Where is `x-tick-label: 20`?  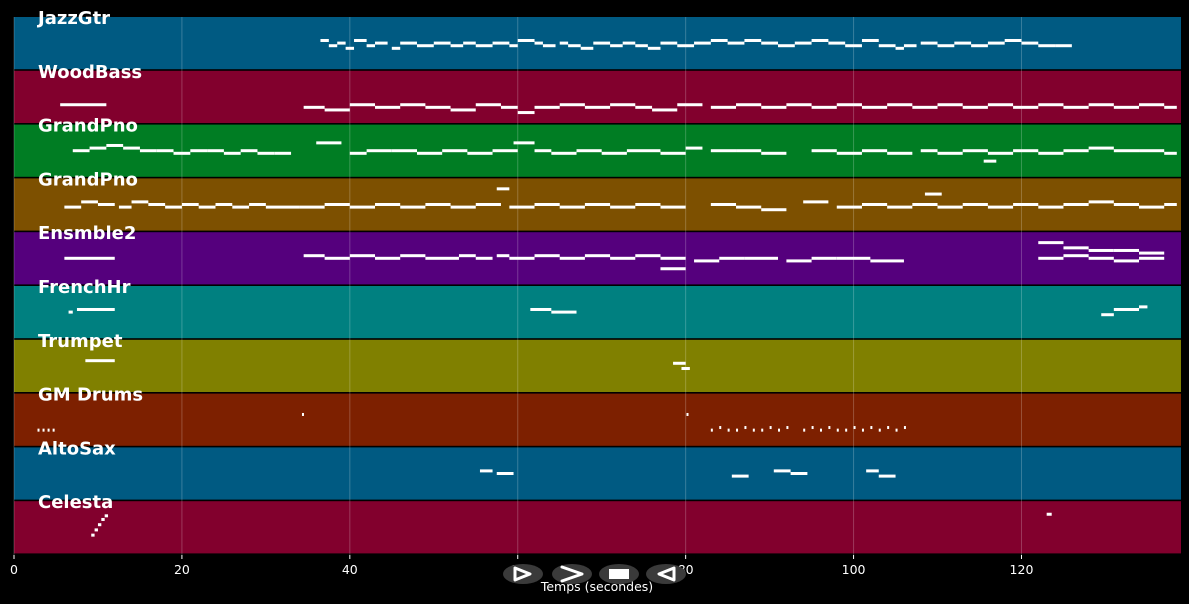
x-tick-label: 20 is located at coordinates (182, 569).